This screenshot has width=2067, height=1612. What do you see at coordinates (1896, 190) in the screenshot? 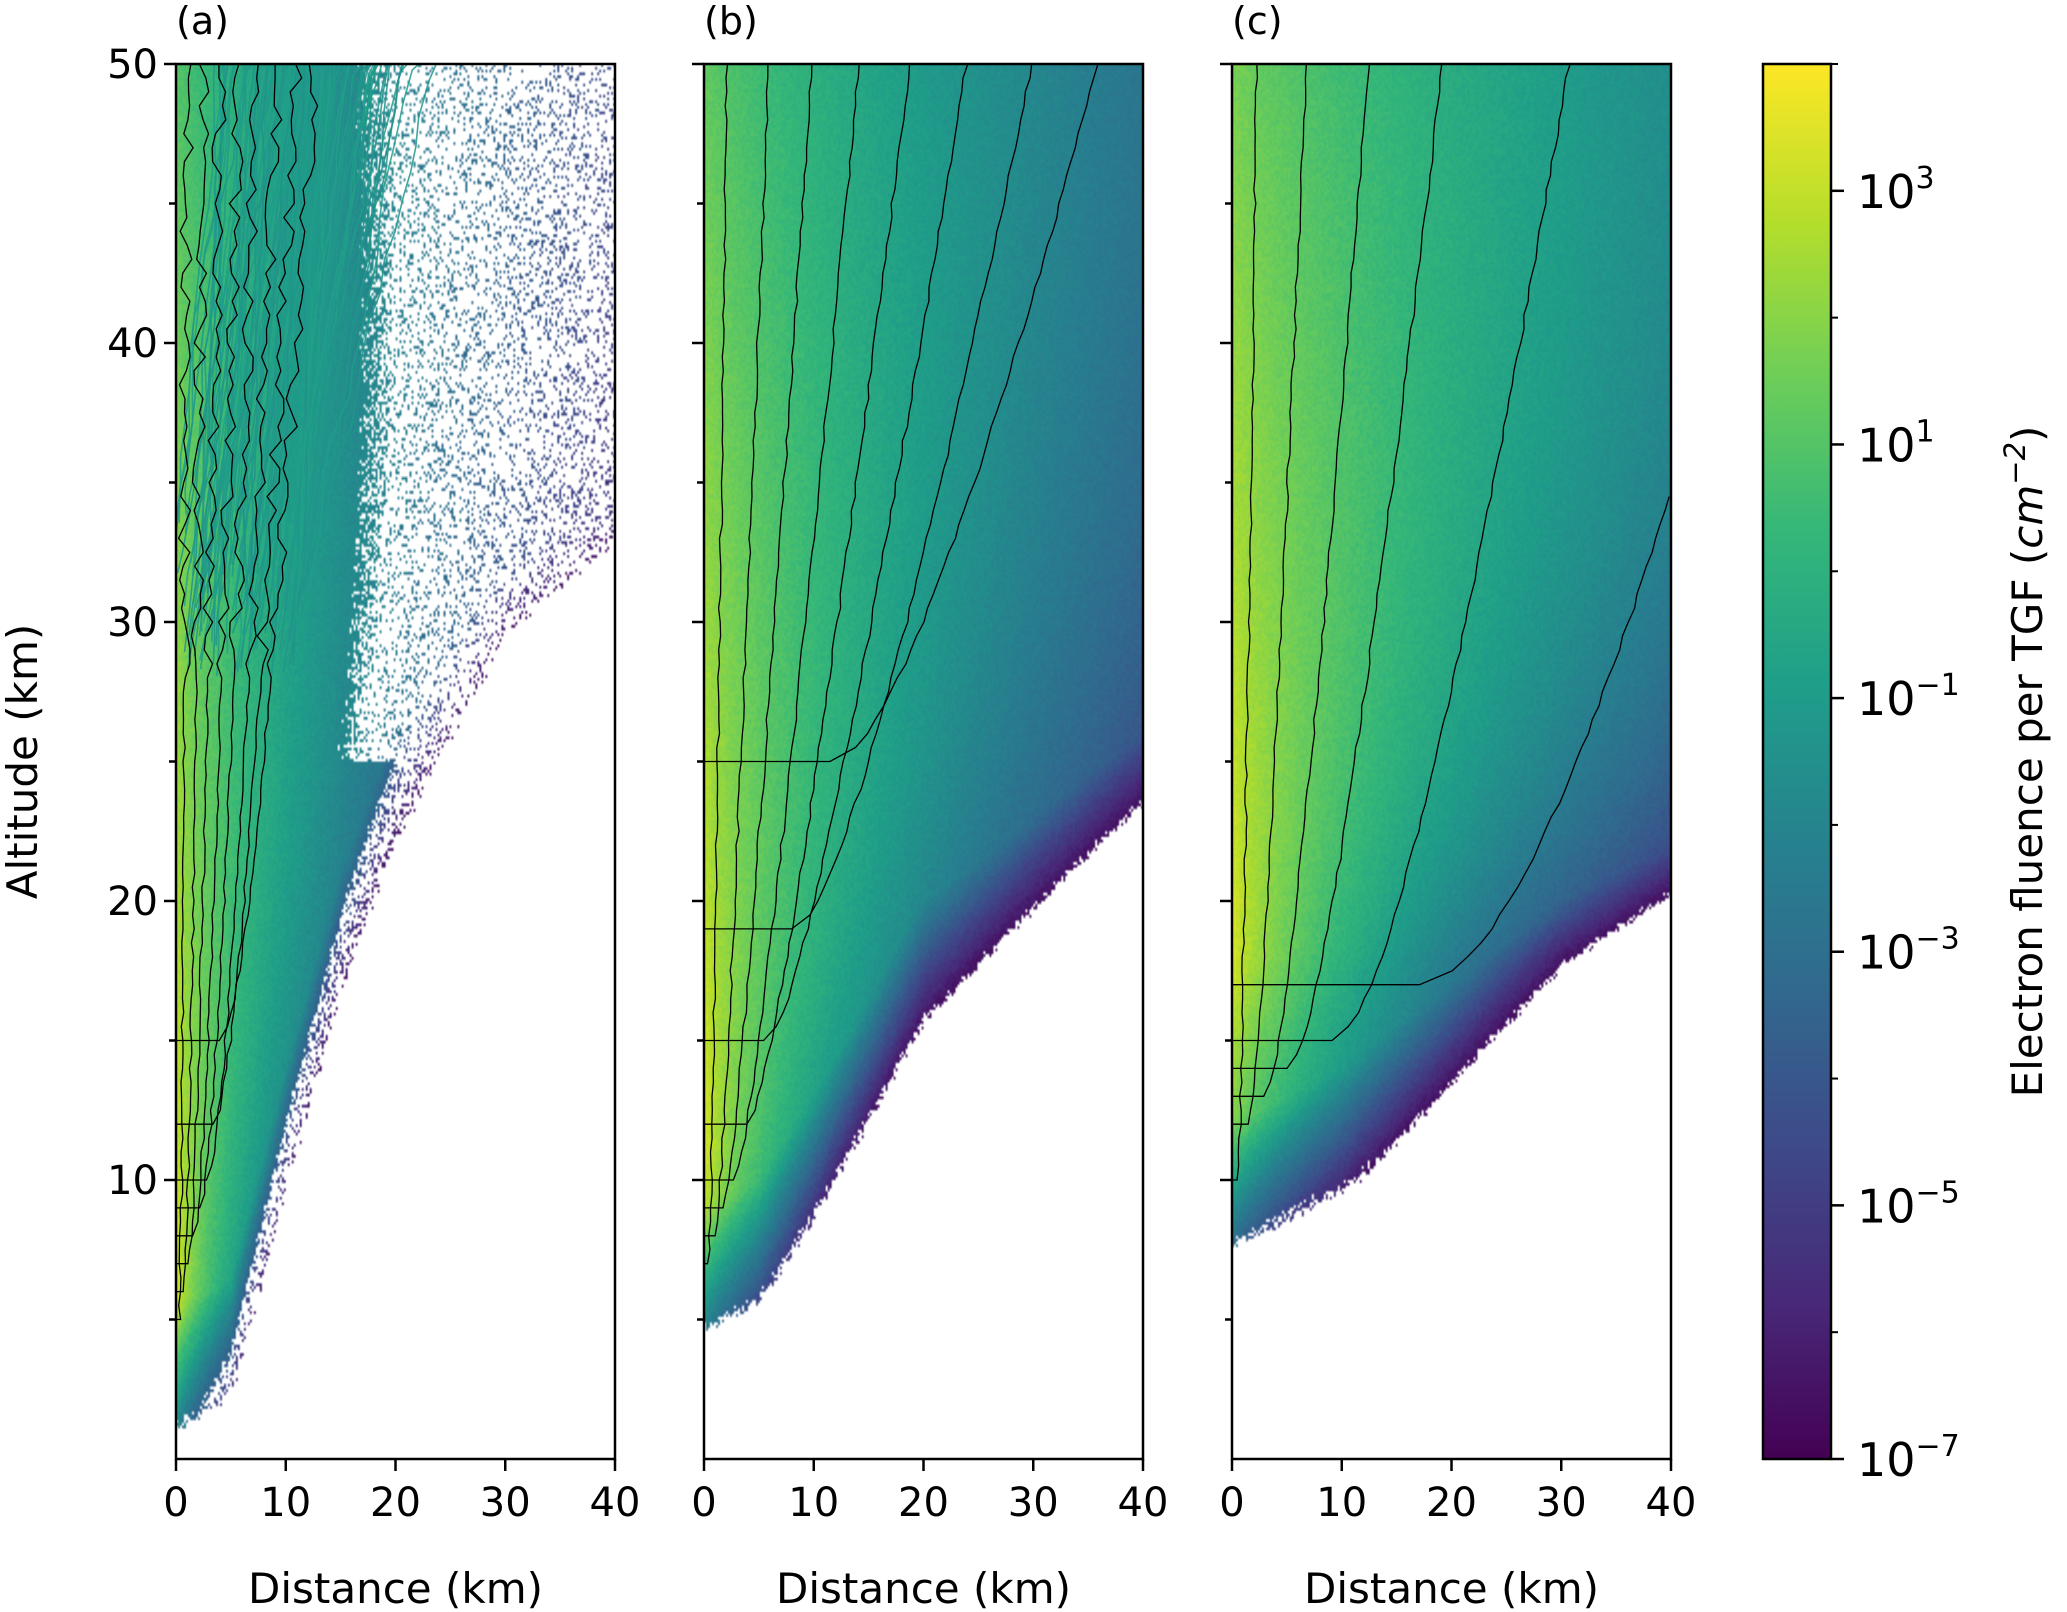
I see `colorbar-tick-label: 10³` at bounding box center [1896, 190].